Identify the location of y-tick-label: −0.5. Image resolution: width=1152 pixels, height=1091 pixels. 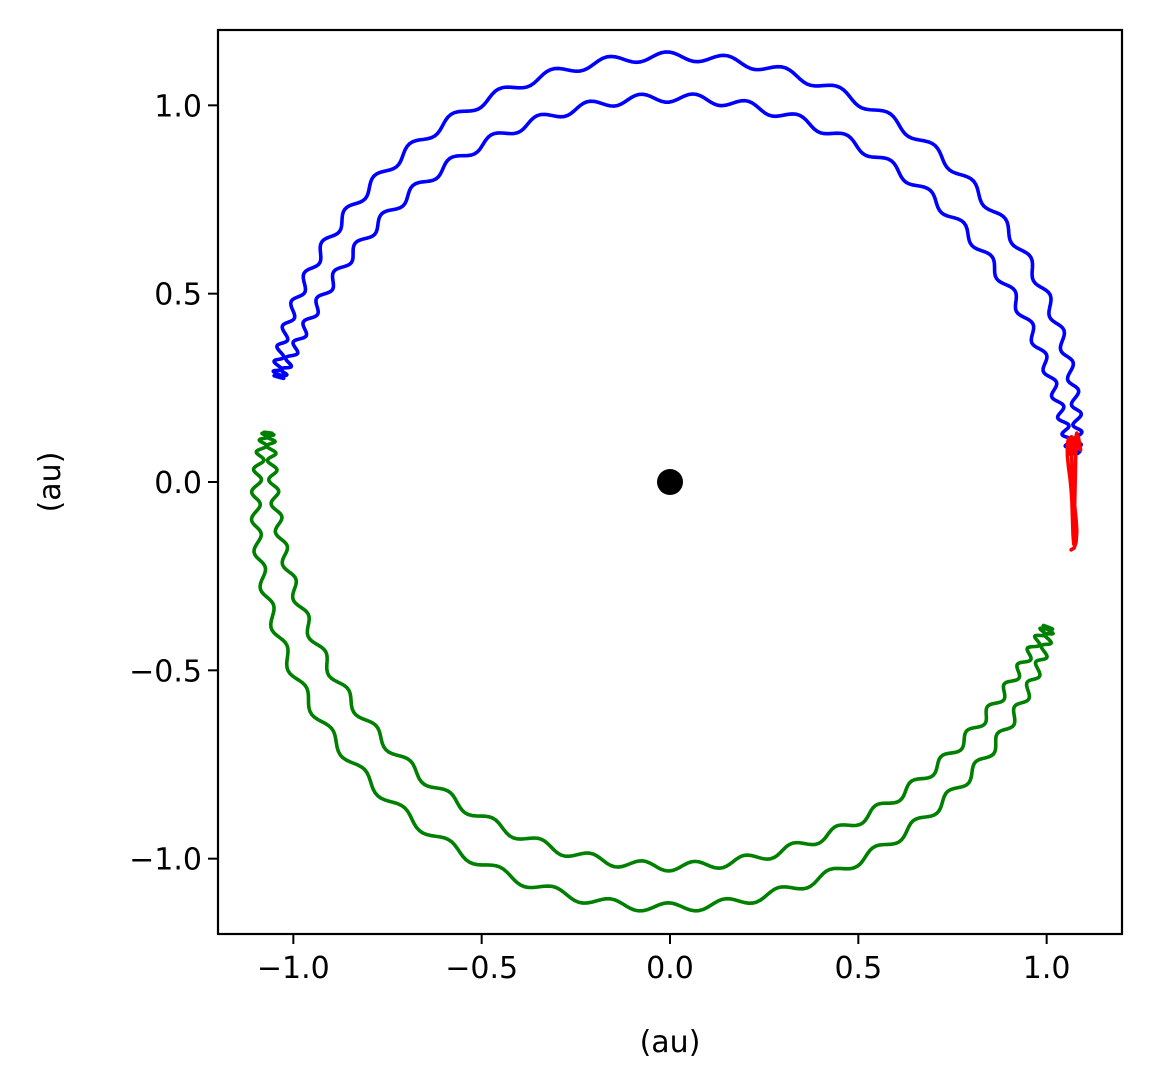
(165, 671).